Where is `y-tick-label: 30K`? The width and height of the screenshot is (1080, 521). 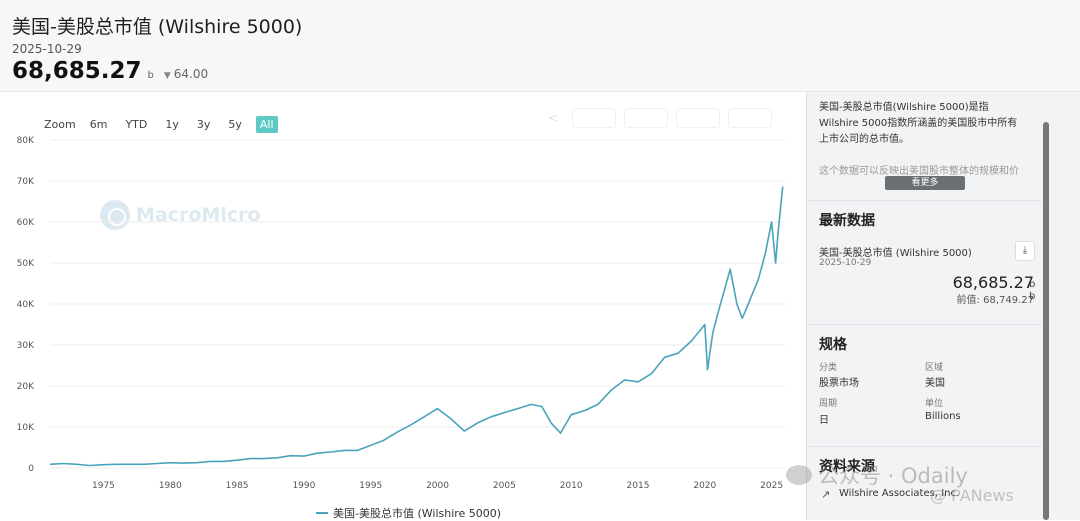 y-tick-label: 30K is located at coordinates (26, 346).